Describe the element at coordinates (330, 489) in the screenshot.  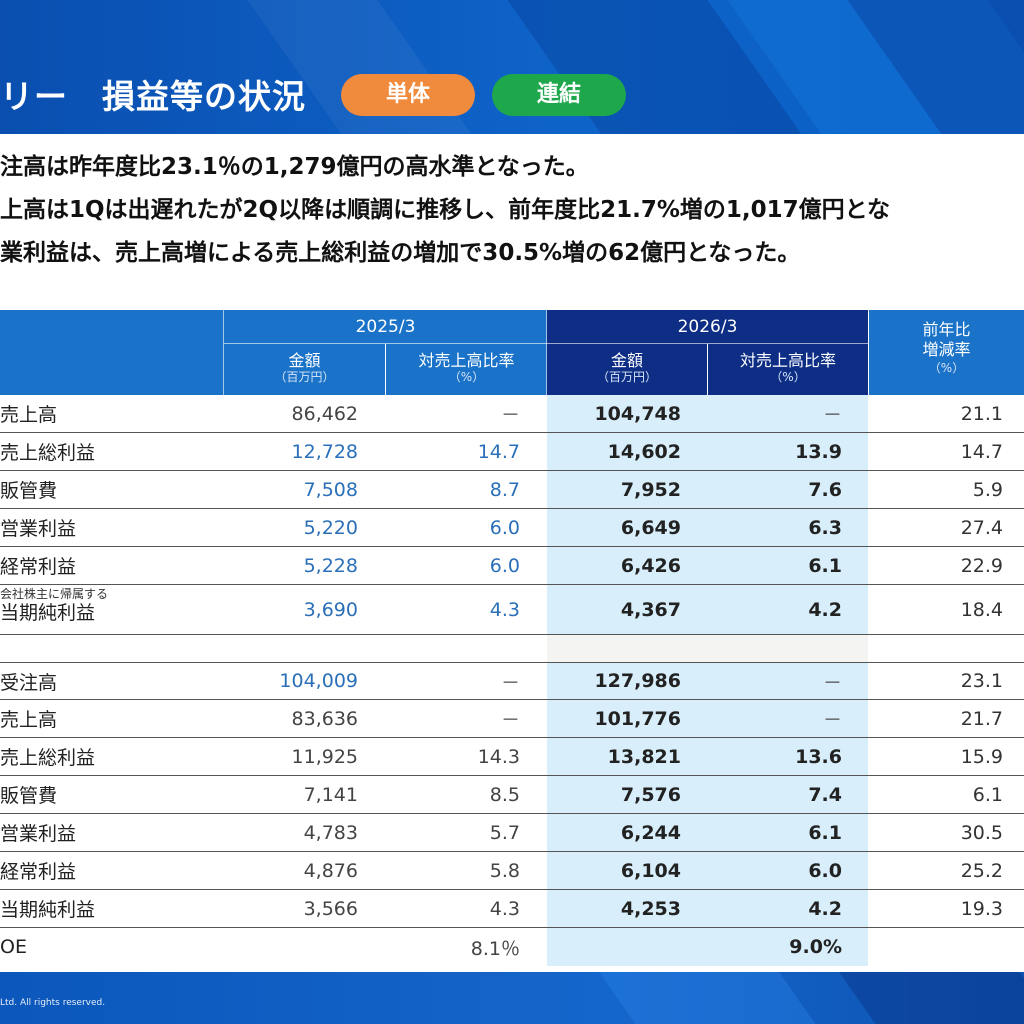
I see `amount-prev: 7,508` at that location.